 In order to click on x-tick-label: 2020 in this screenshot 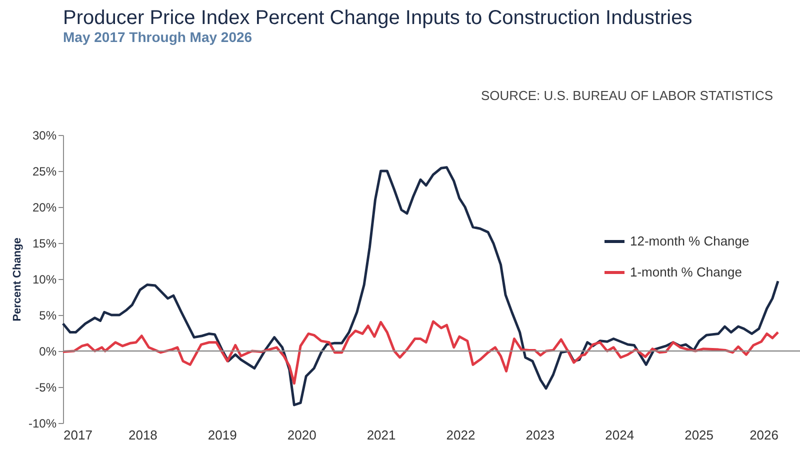, I will do `click(301, 435)`.